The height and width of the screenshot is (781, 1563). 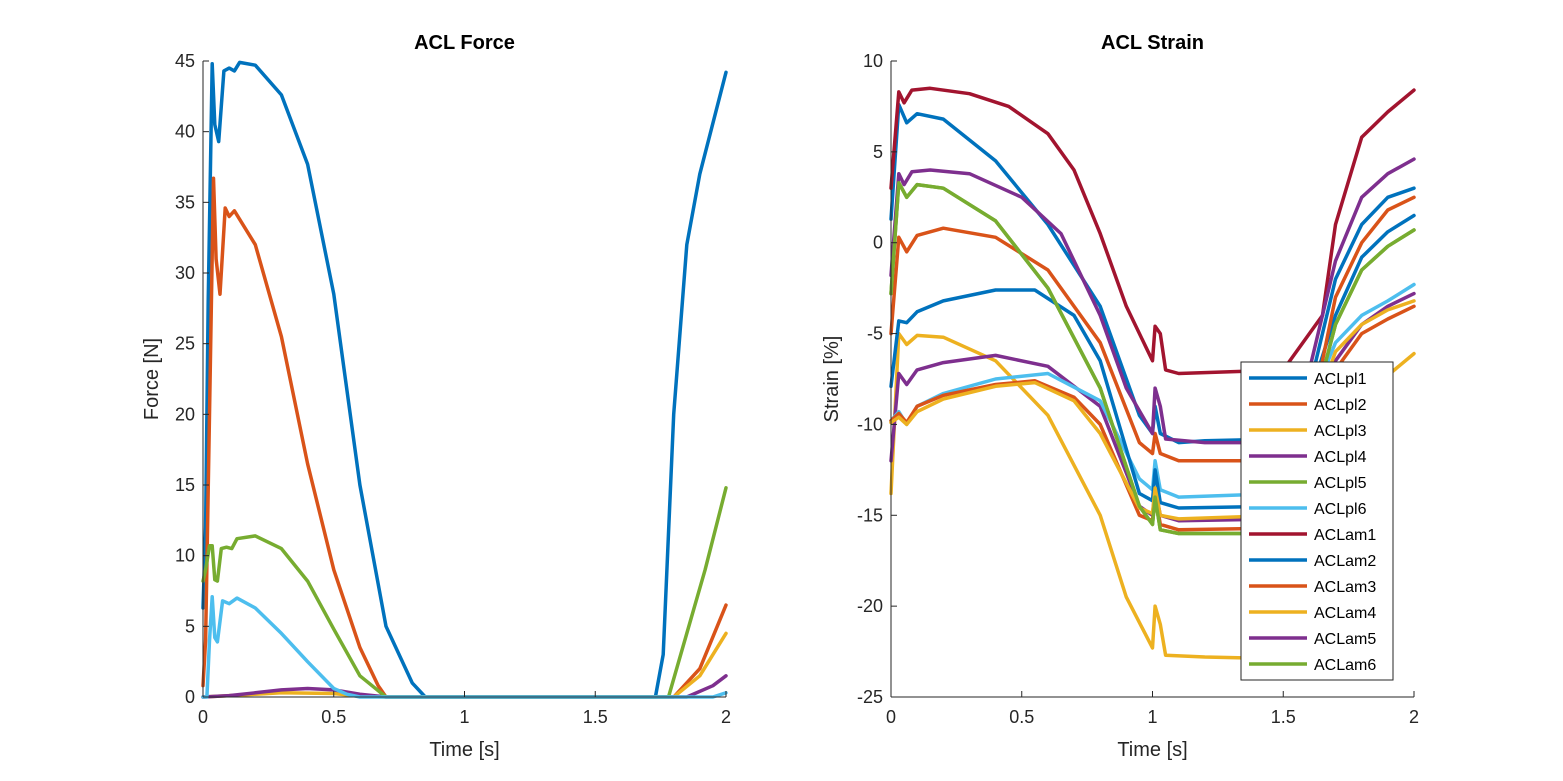 I want to click on force-x-tick-label: 1.5, so click(x=595, y=717).